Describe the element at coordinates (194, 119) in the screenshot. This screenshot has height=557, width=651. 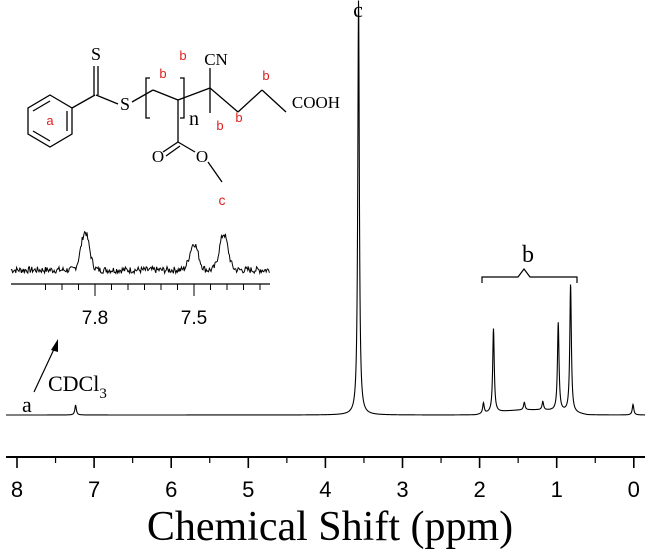
I see `repeat-n: n` at that location.